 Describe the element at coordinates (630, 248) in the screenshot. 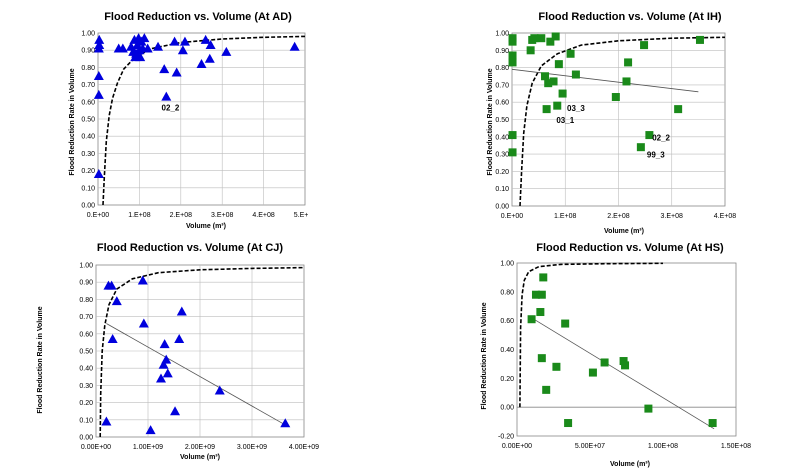

I see `chart-title: Flood Reduction vs. Volume (At HS)` at that location.